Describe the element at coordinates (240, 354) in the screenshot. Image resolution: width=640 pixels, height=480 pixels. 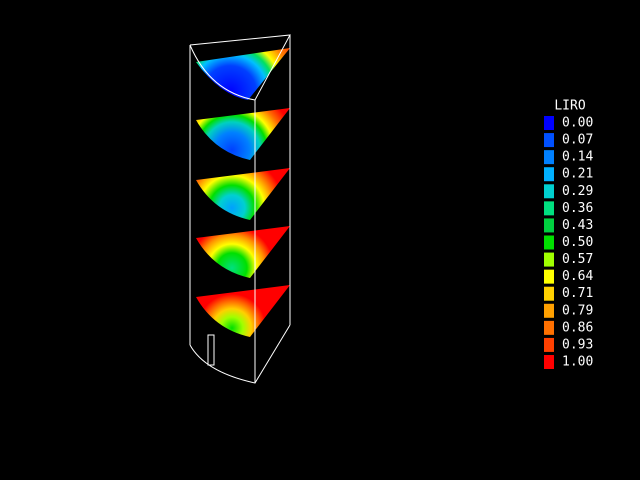
I see `bottom-edge` at that location.